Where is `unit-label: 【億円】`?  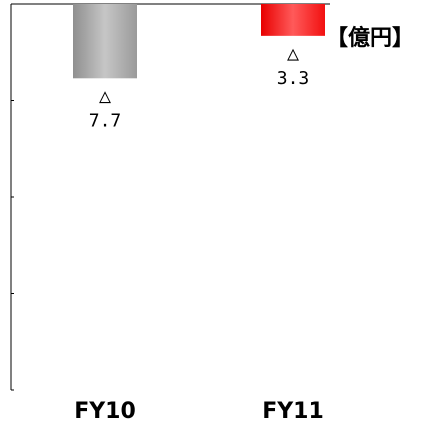 unit-label: 【億円】 is located at coordinates (370, 38).